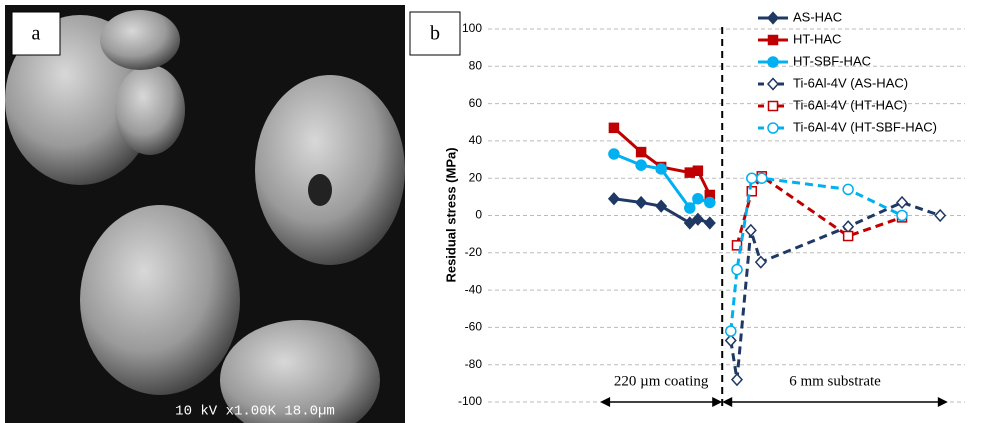 Image resolution: width=1003 pixels, height=423 pixels. Describe the element at coordinates (661, 381) in the screenshot. I see `annotation: 220 µm coating` at that location.